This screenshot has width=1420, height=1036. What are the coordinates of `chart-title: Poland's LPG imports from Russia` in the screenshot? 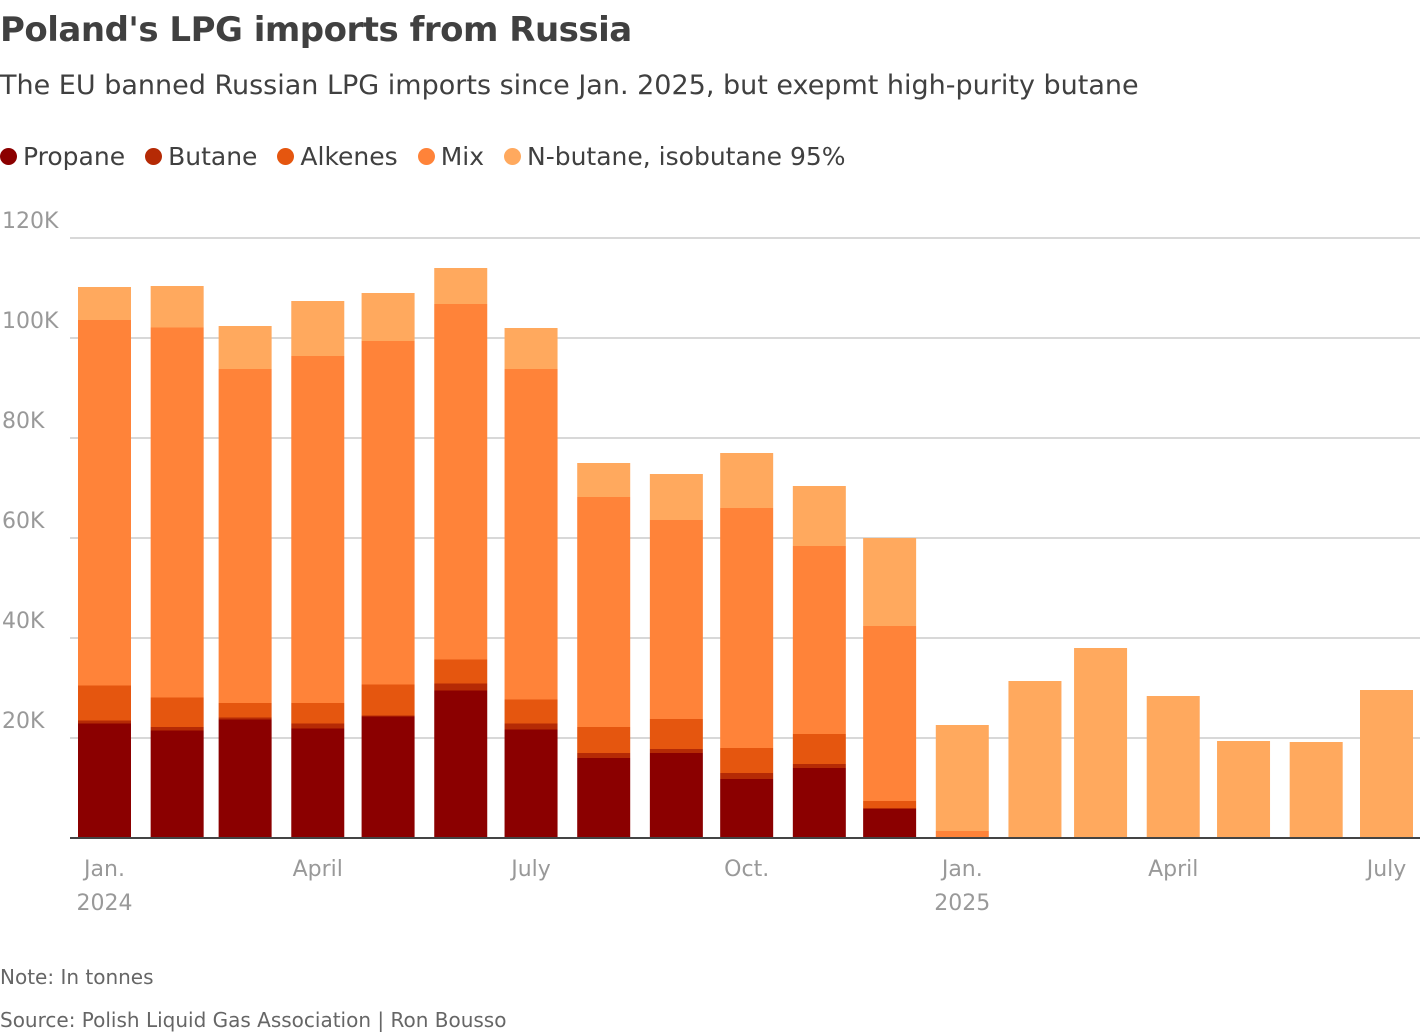 It's located at (316, 30).